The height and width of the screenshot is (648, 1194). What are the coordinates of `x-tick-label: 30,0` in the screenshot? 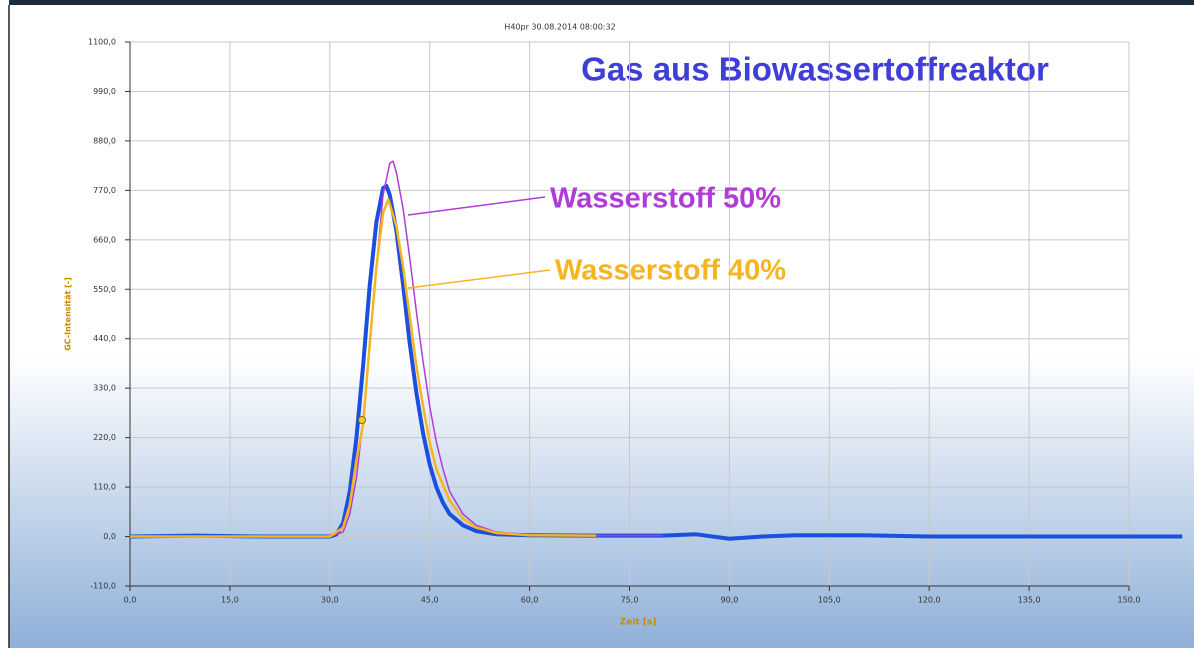 It's located at (330, 600).